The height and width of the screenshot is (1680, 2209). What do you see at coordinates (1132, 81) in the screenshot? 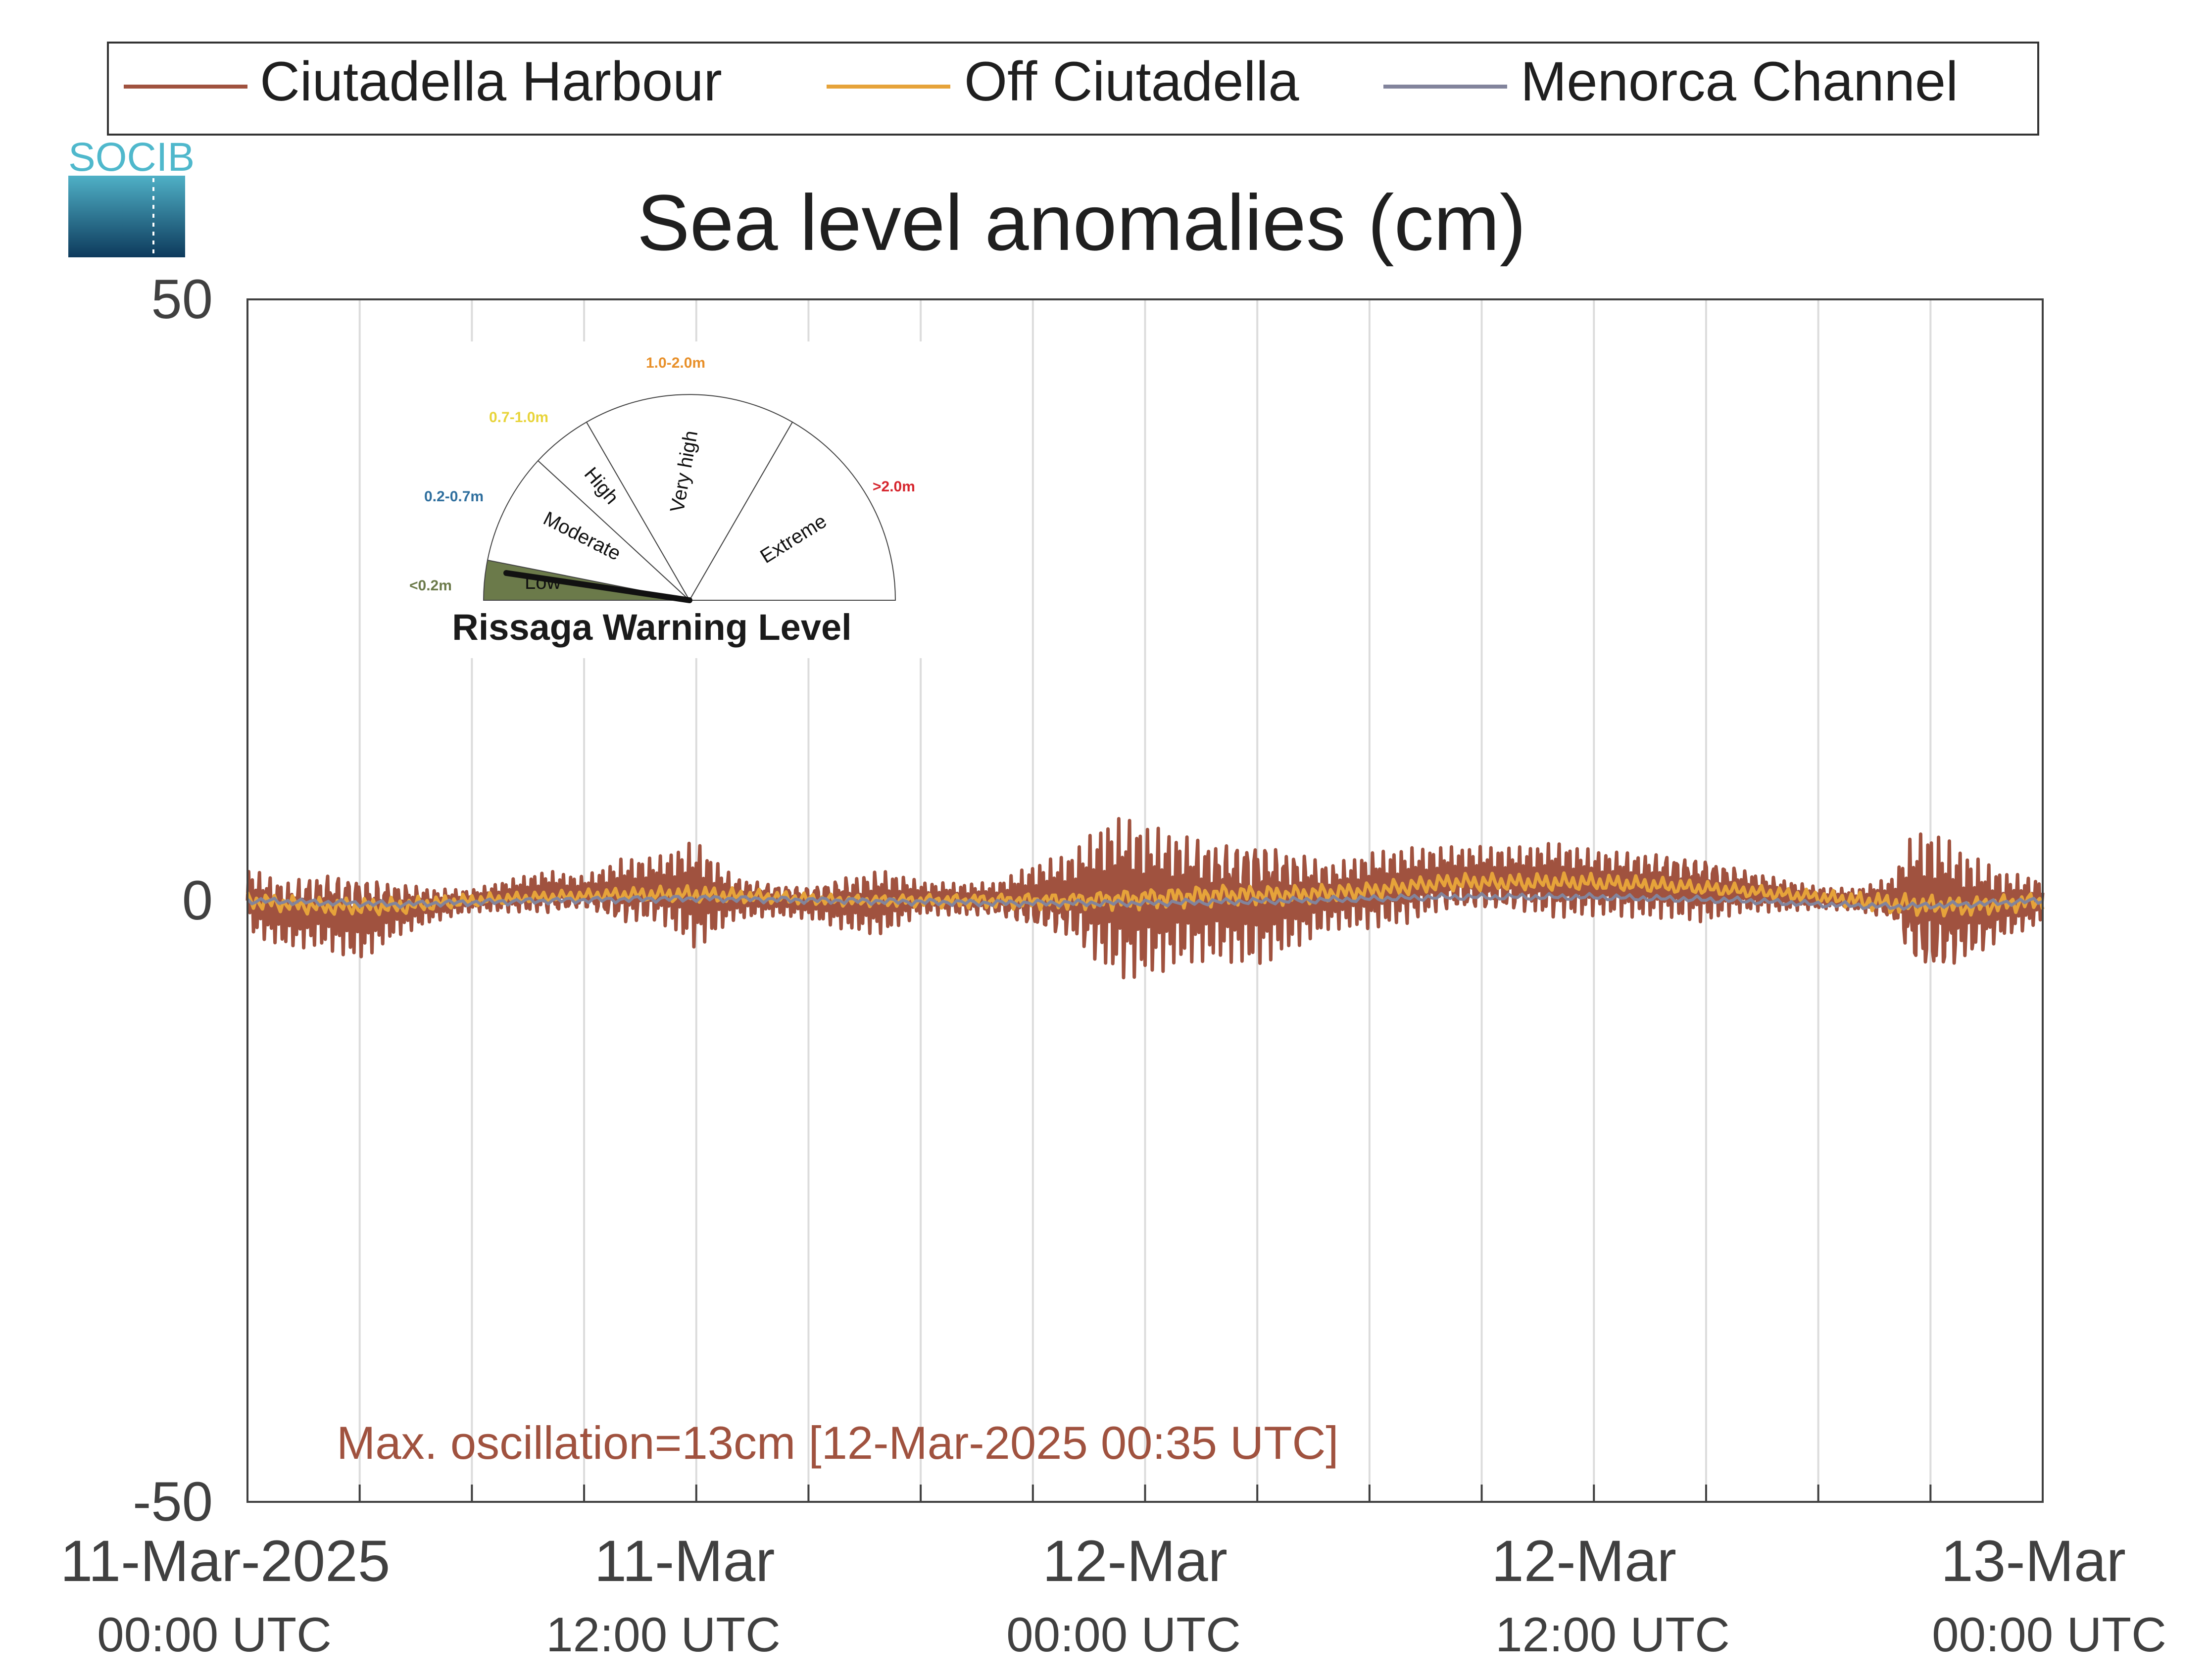
I see `legend-label-off: Off Ciutadella` at bounding box center [1132, 81].